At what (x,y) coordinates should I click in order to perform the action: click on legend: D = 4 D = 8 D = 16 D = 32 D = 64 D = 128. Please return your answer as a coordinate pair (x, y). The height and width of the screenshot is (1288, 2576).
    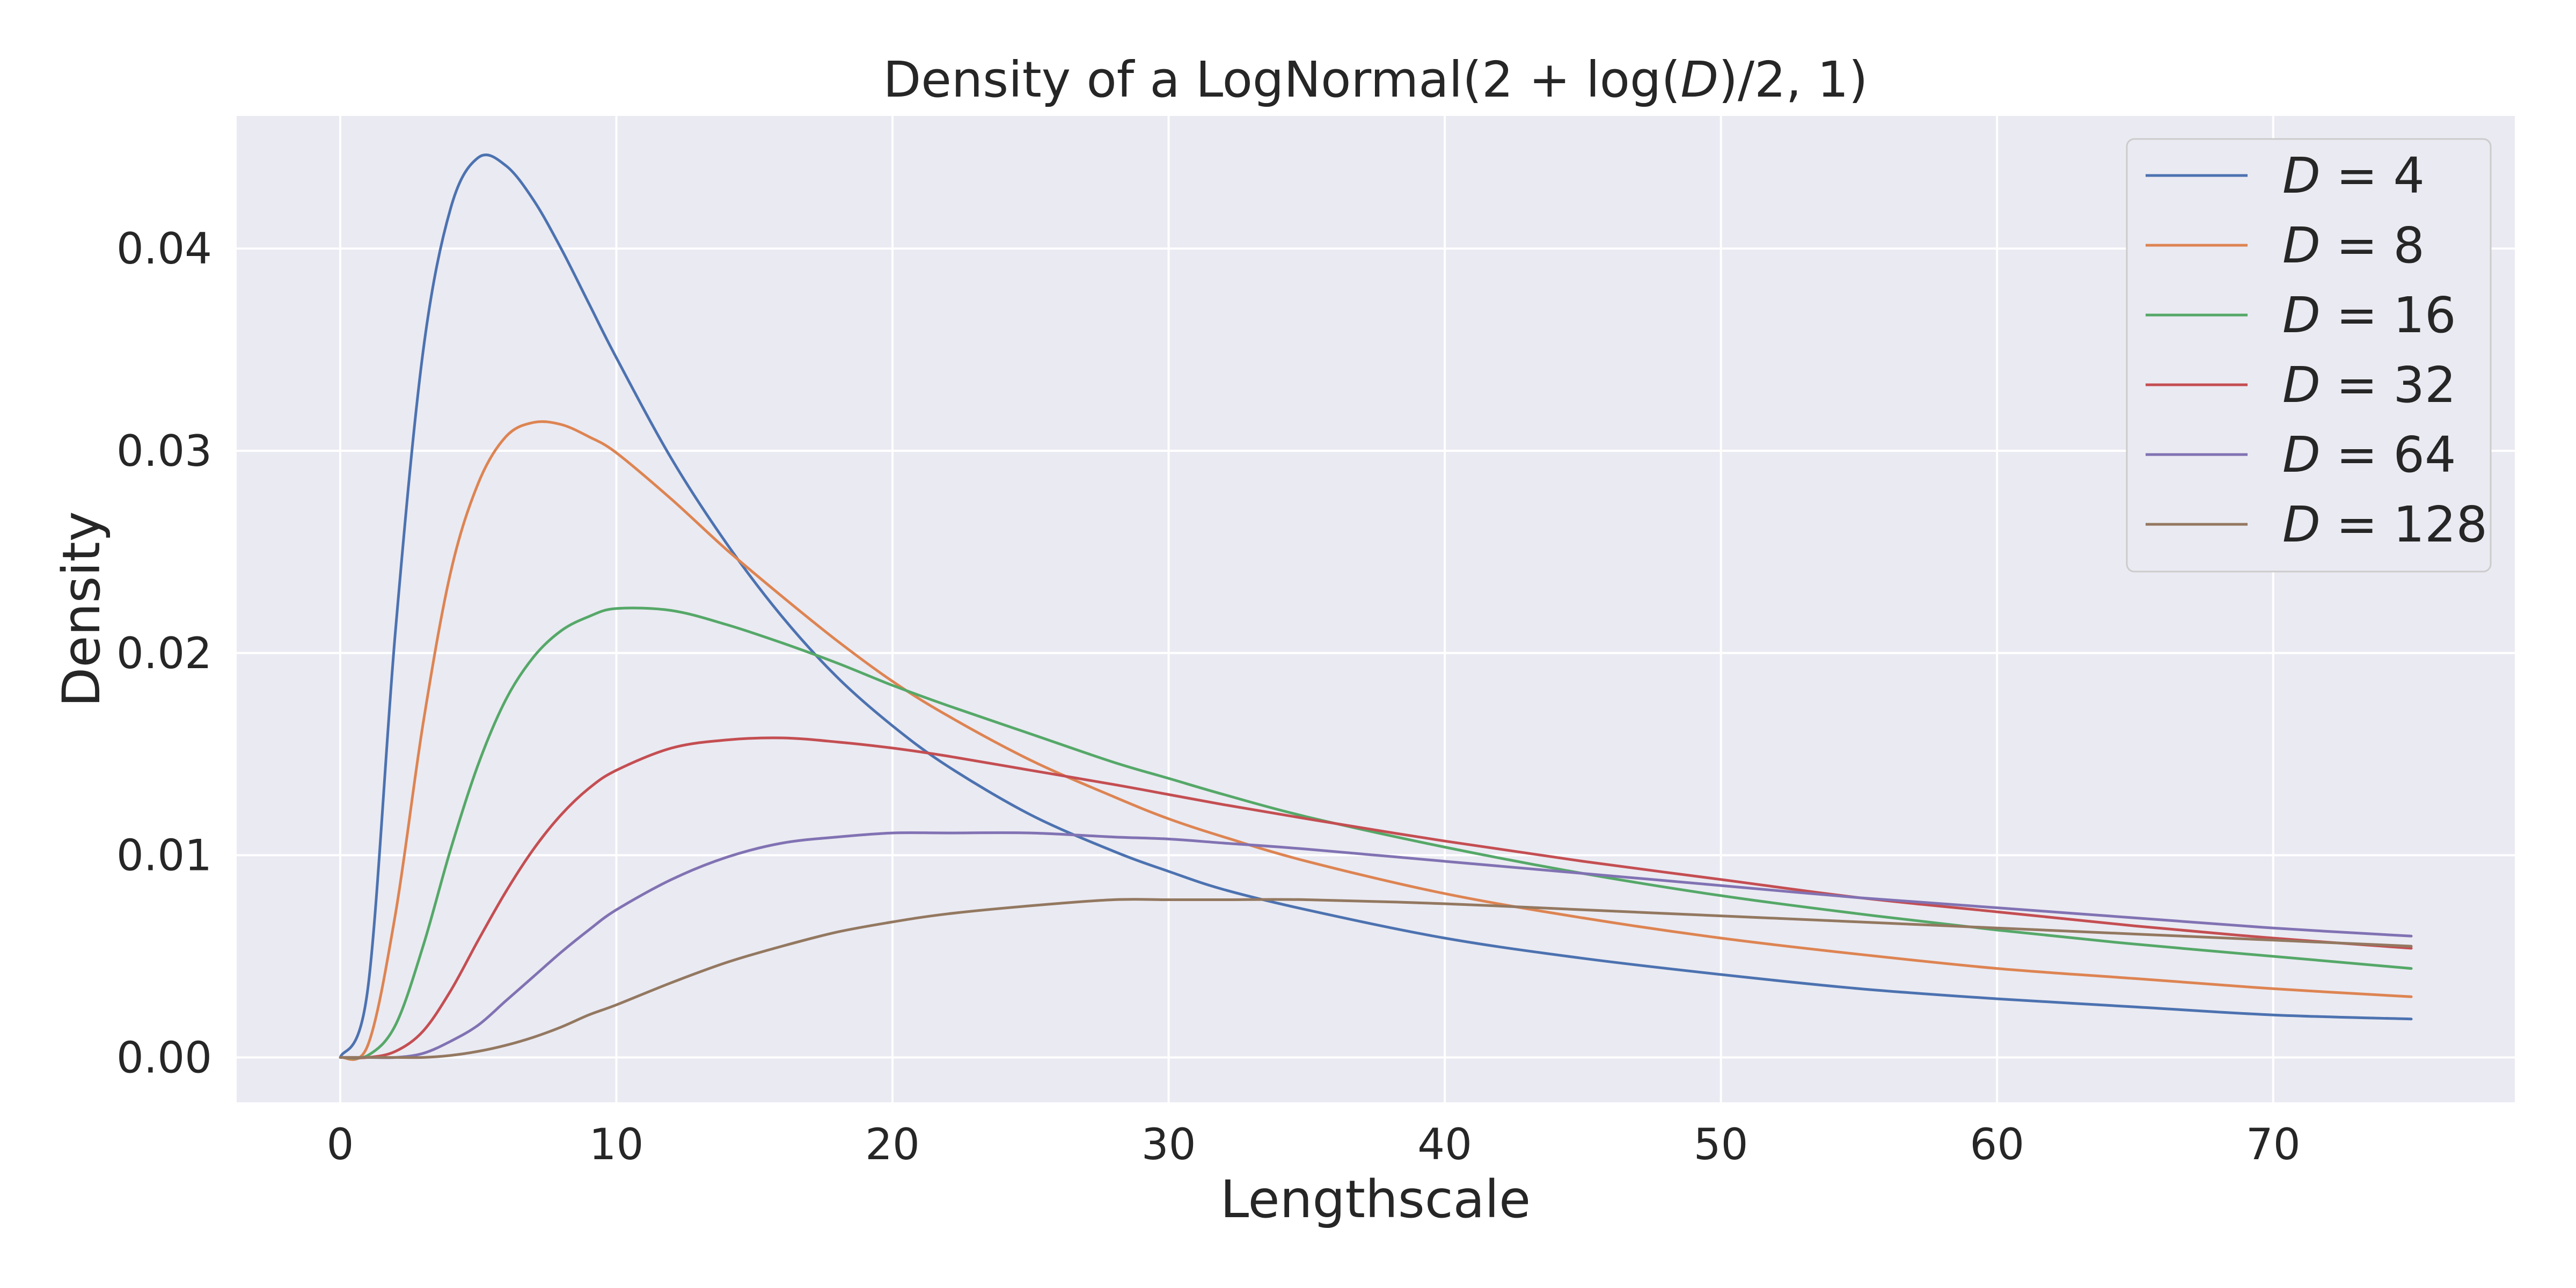
    Looking at the image, I should click on (2309, 355).